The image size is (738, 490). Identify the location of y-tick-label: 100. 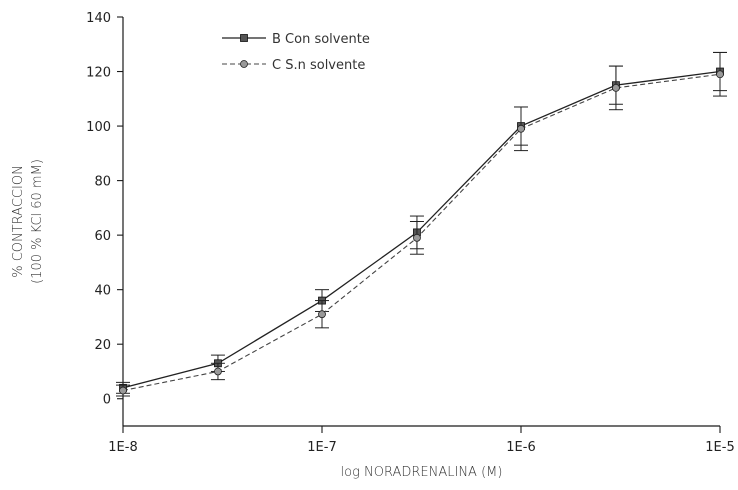
(98, 127).